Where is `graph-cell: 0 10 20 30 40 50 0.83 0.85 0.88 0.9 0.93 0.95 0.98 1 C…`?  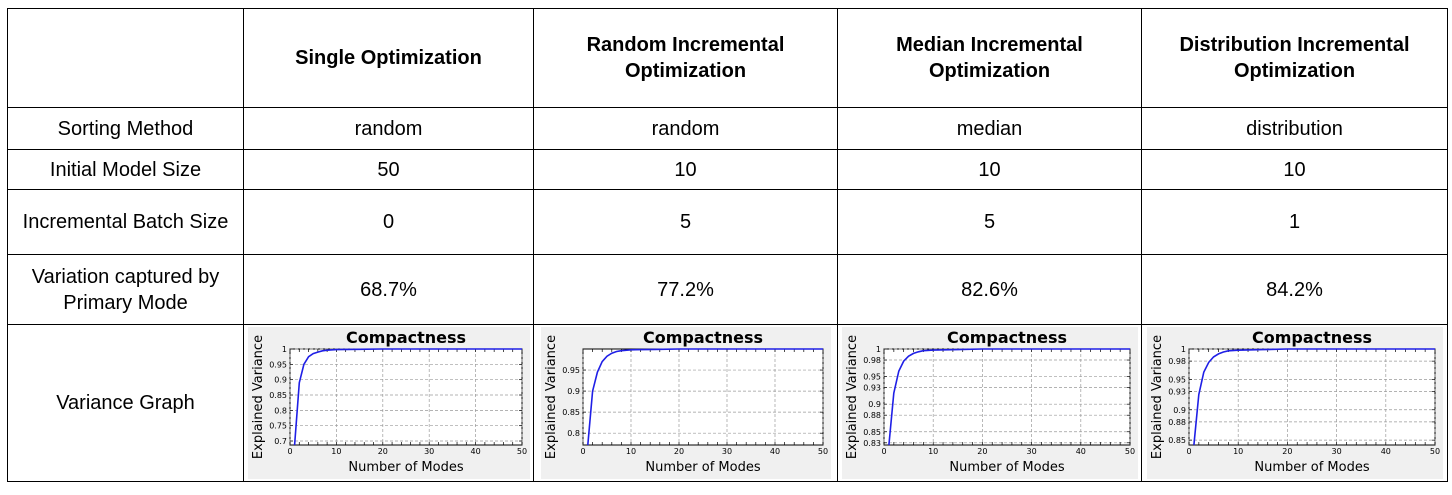 graph-cell: 0 10 20 30 40 50 0.83 0.85 0.88 0.9 0.93 0.95 0.98 1 C… is located at coordinates (989, 403).